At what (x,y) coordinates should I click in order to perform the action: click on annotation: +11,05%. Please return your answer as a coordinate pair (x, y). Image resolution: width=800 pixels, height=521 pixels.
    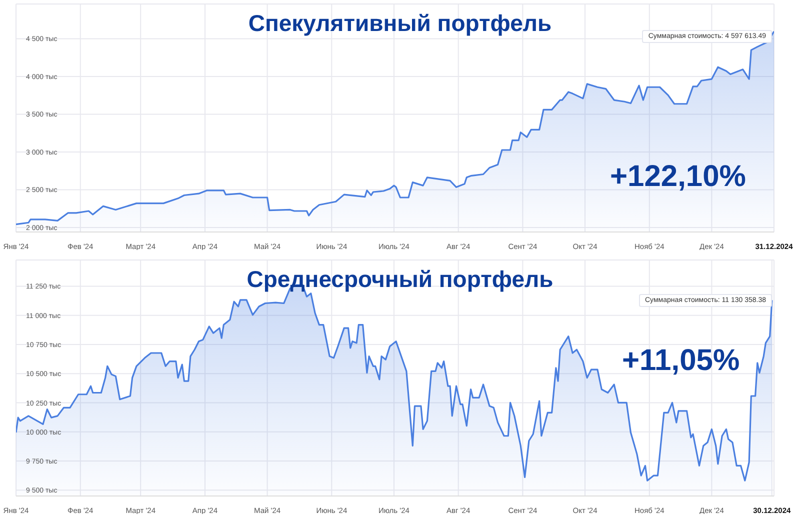
    Looking at the image, I should click on (681, 361).